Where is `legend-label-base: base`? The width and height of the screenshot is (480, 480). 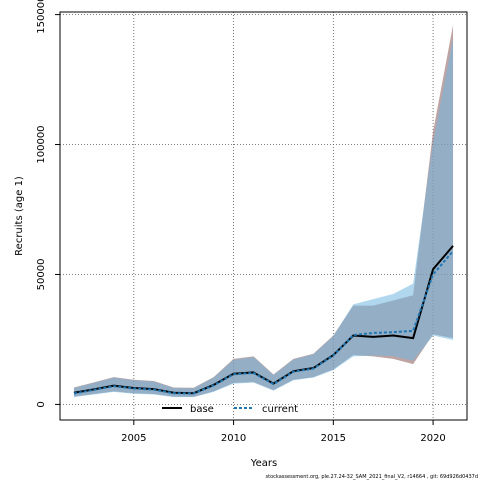 legend-label-base: base is located at coordinates (202, 409).